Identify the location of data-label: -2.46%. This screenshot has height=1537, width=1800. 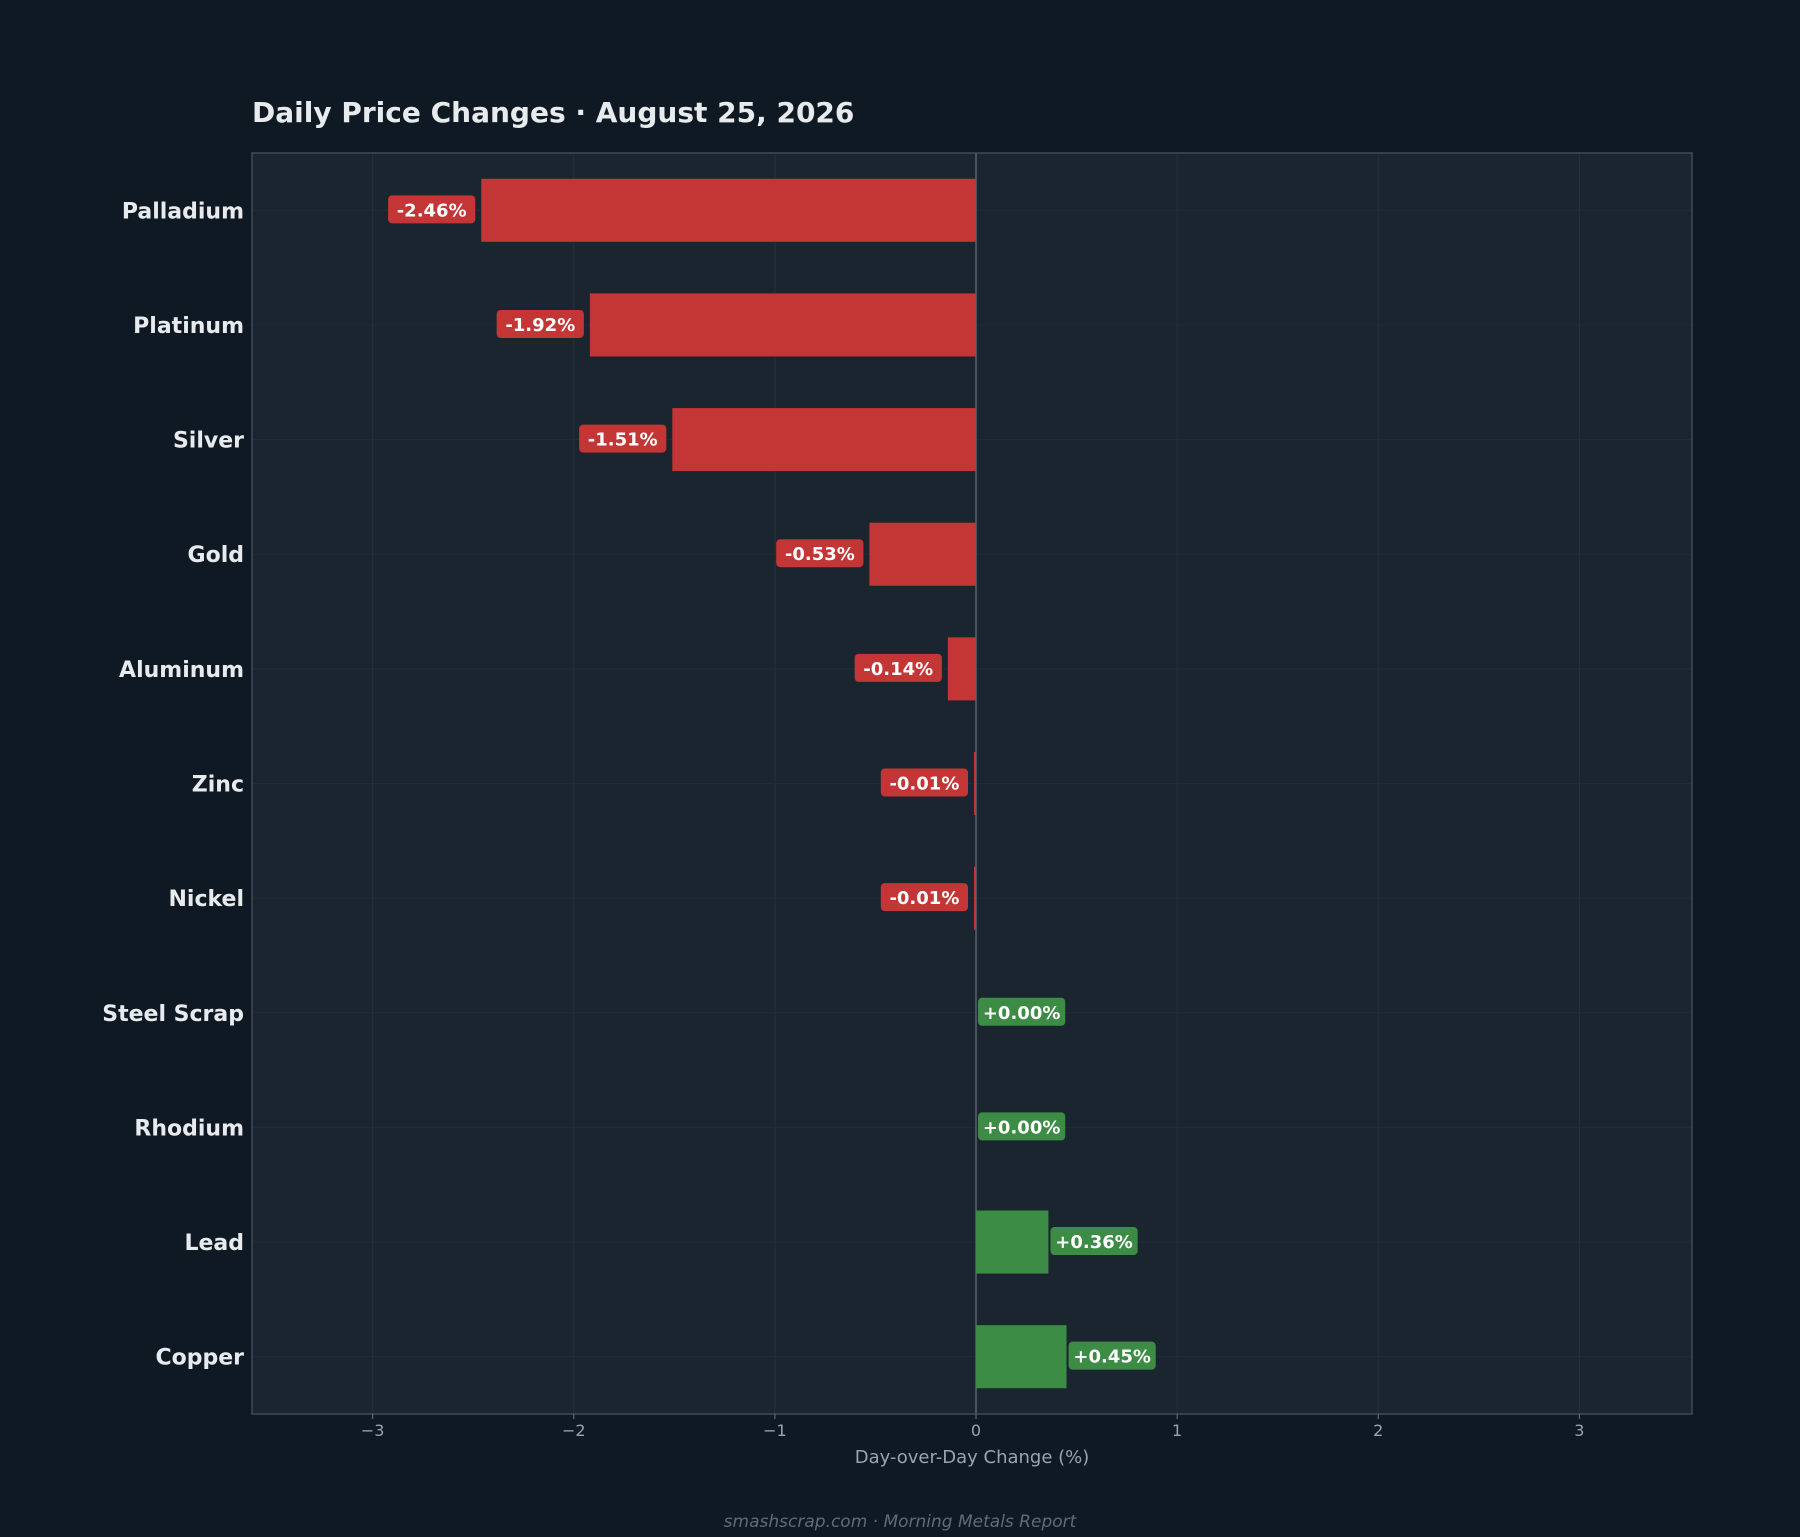
(432, 210).